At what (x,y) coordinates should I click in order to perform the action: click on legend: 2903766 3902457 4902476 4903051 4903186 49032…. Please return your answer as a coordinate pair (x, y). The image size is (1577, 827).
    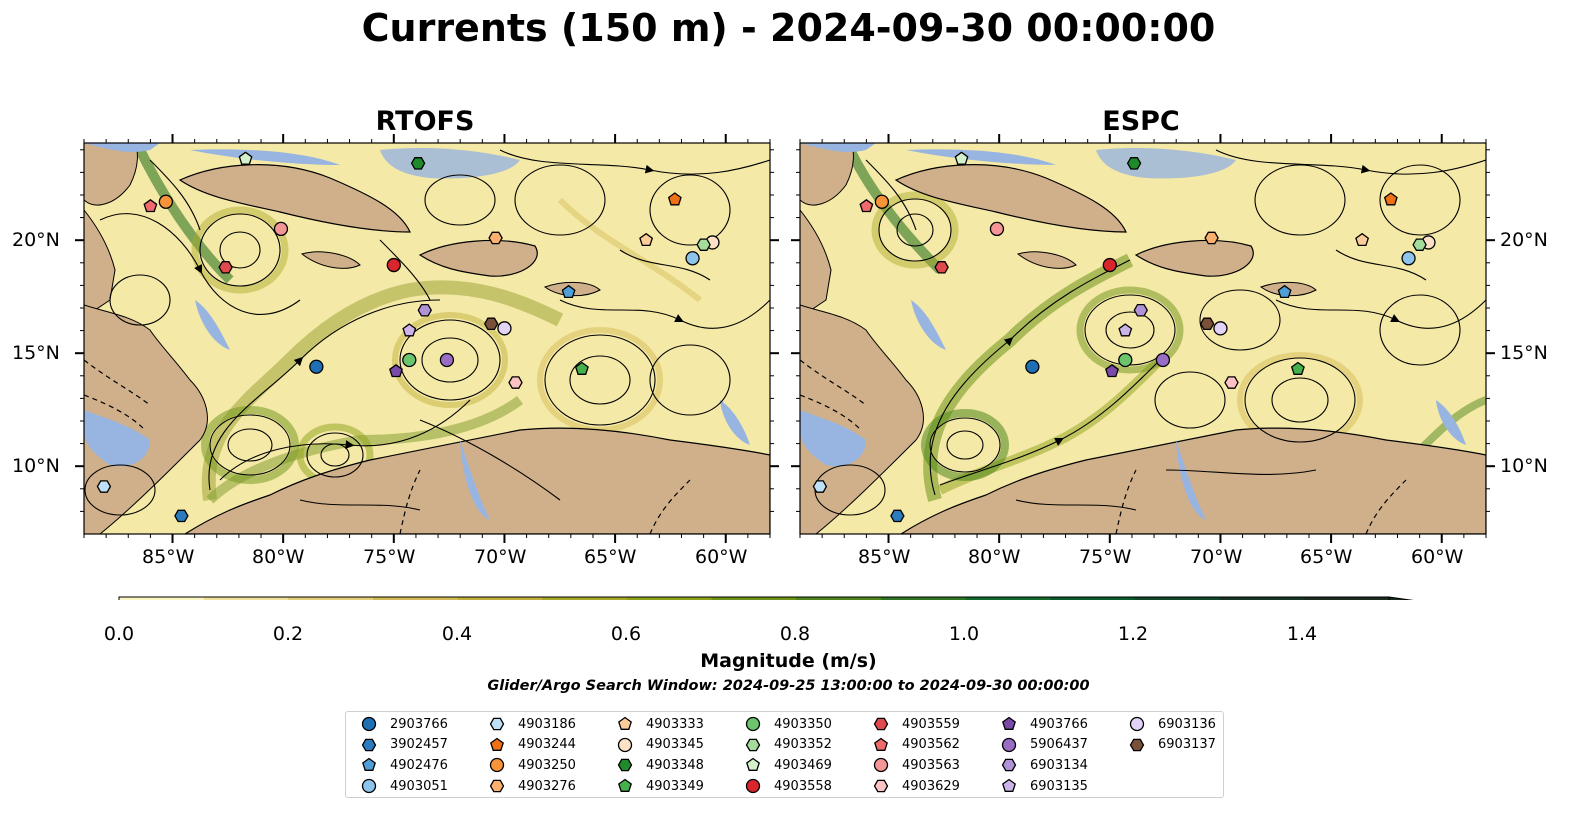
    Looking at the image, I should click on (784, 754).